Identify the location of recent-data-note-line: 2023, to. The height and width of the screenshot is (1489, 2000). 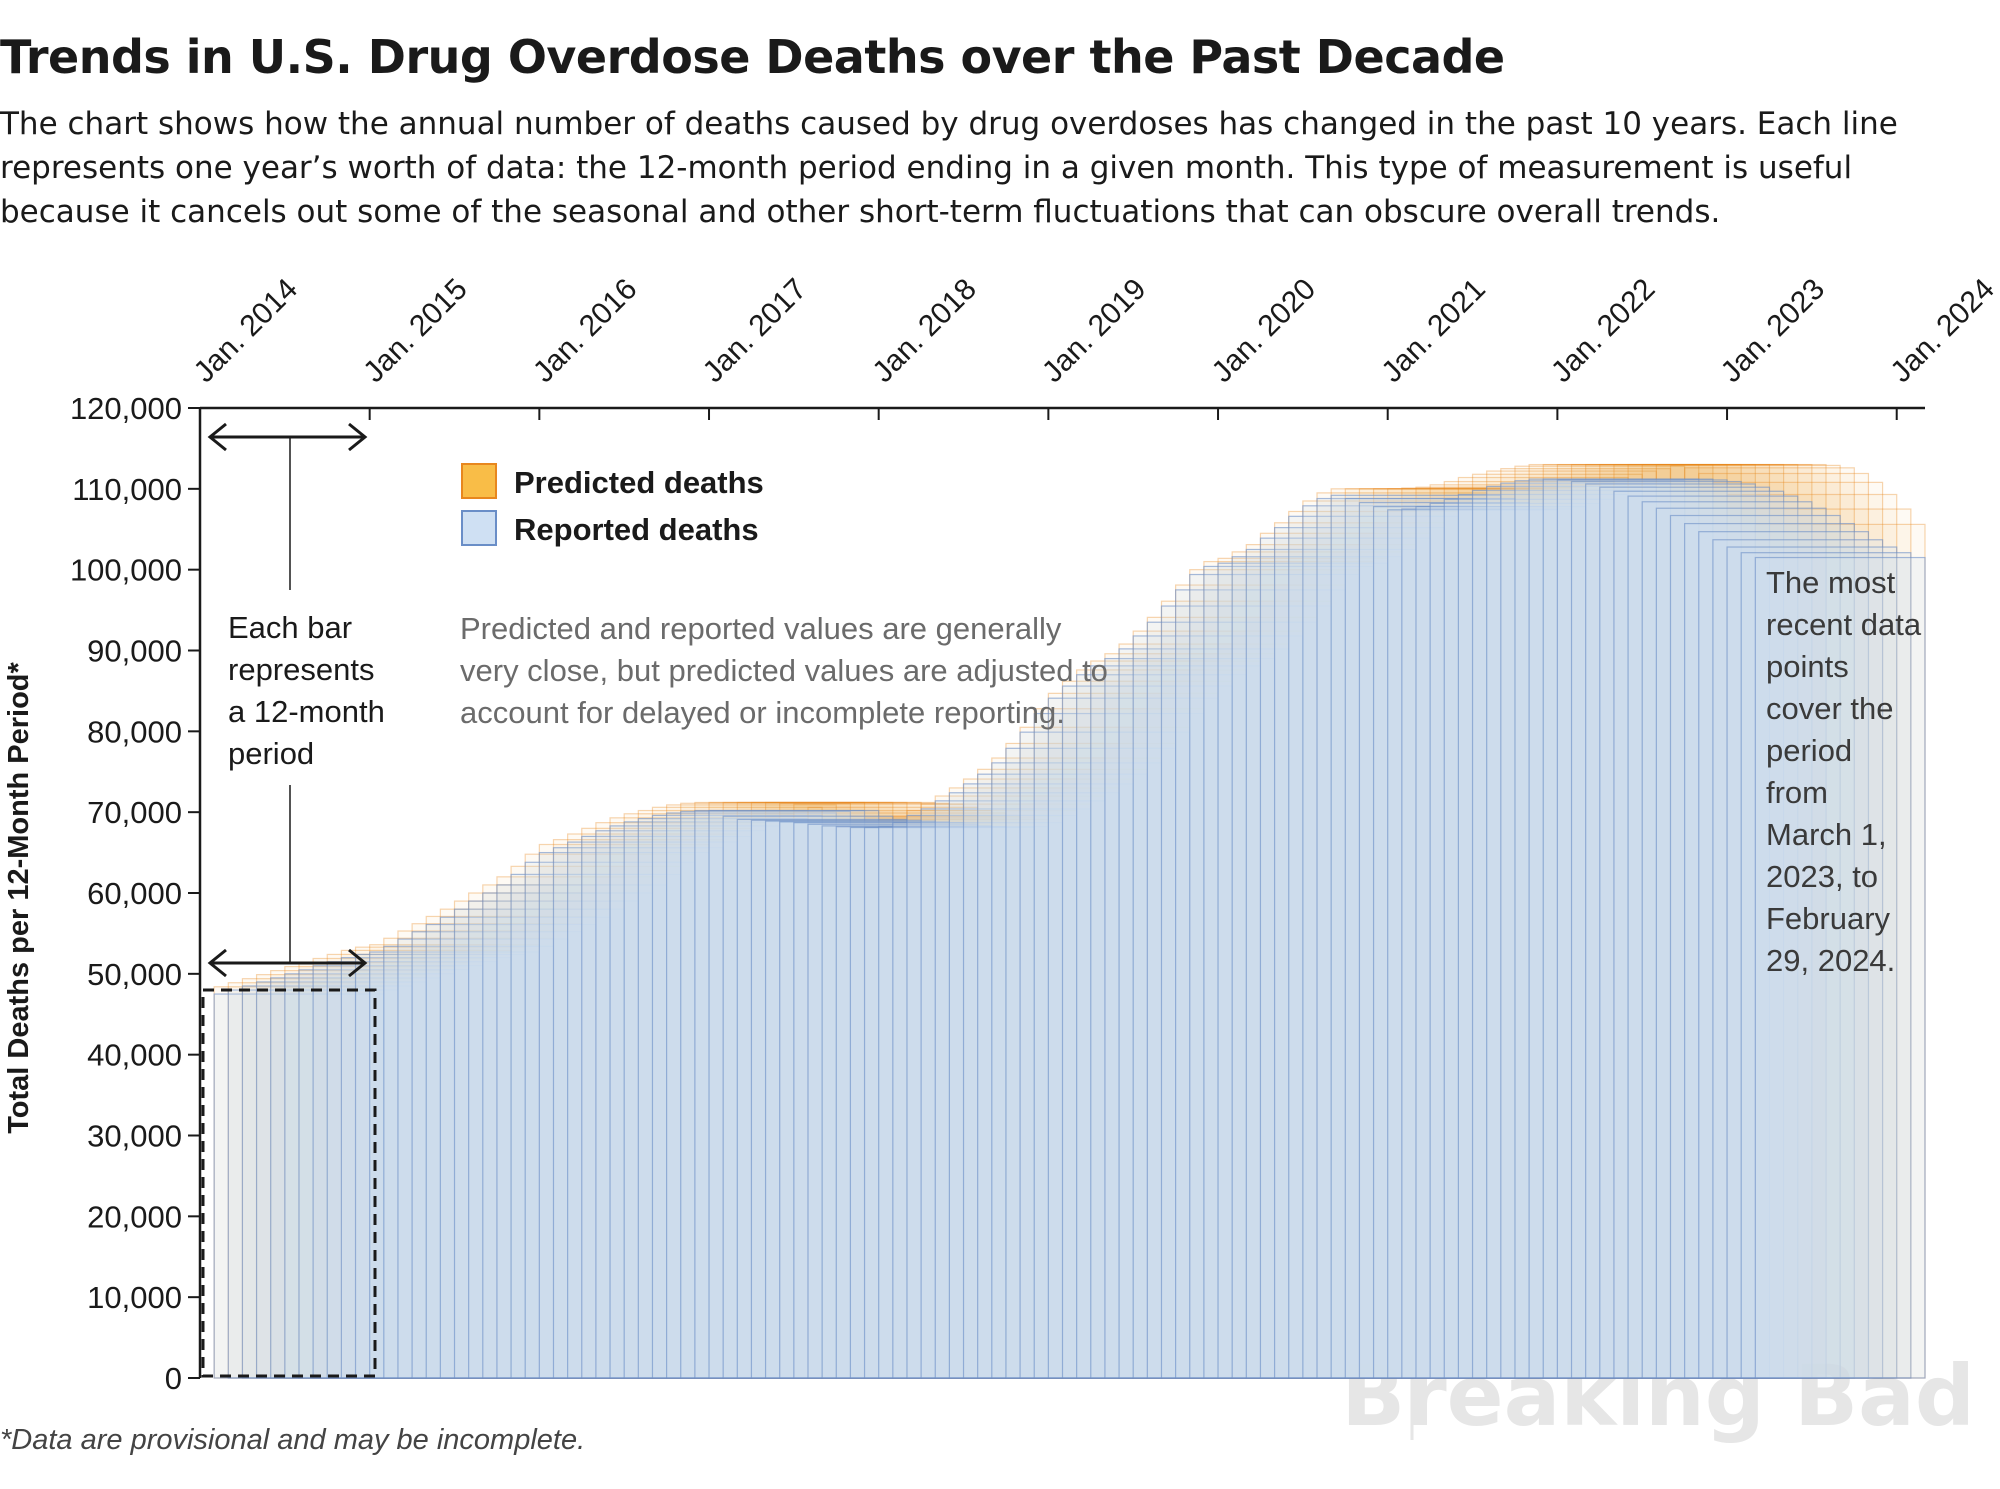
(1822, 876).